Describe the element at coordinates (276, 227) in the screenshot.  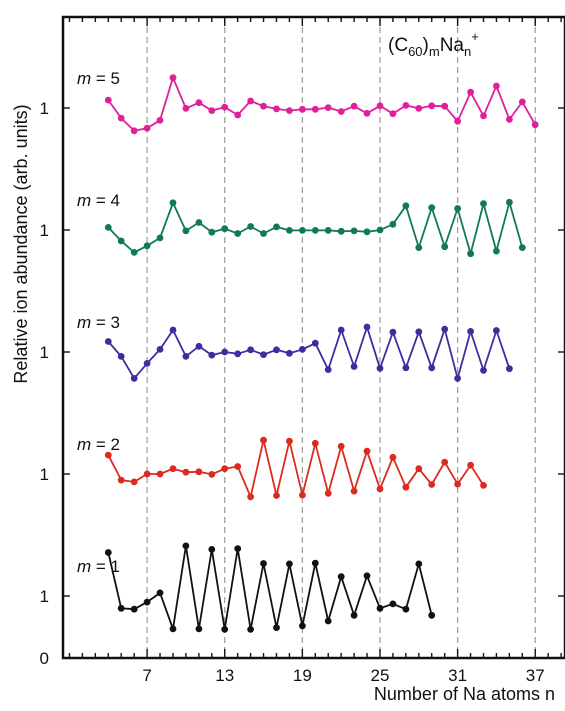
I see `data-point-m4-n17` at that location.